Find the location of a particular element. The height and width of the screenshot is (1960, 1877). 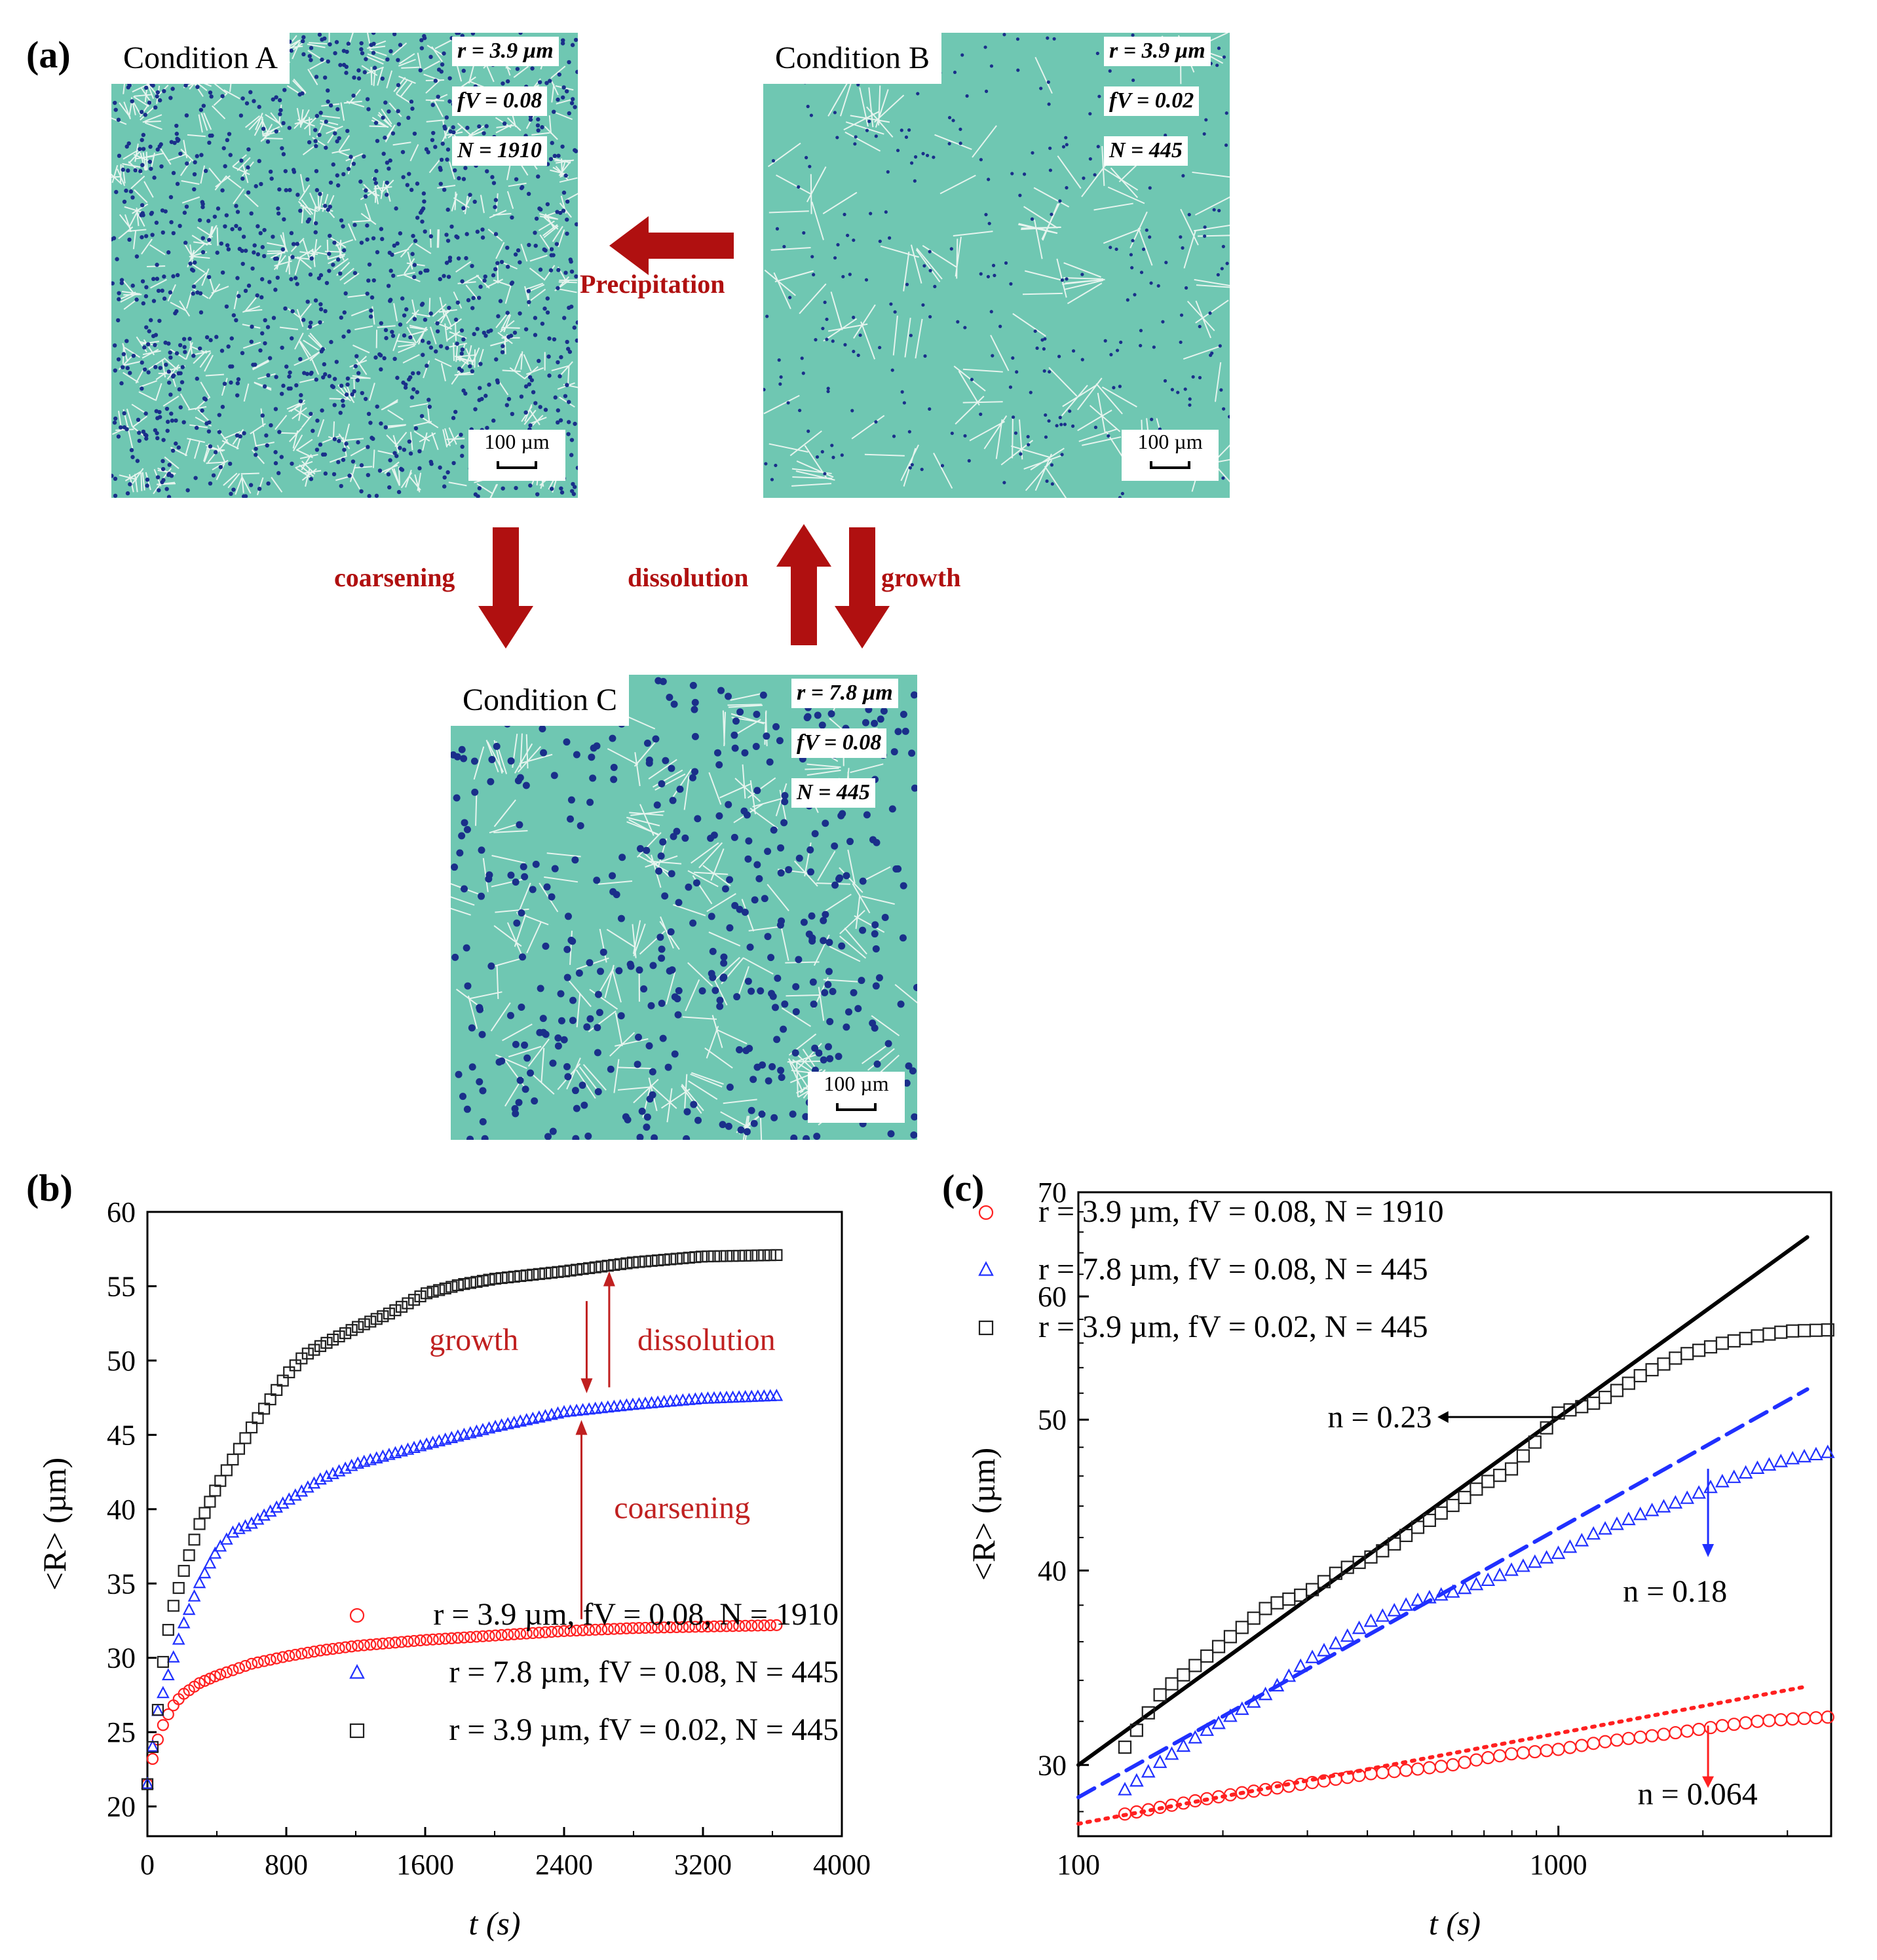

y-tick-label: 40 is located at coordinates (1052, 1571).